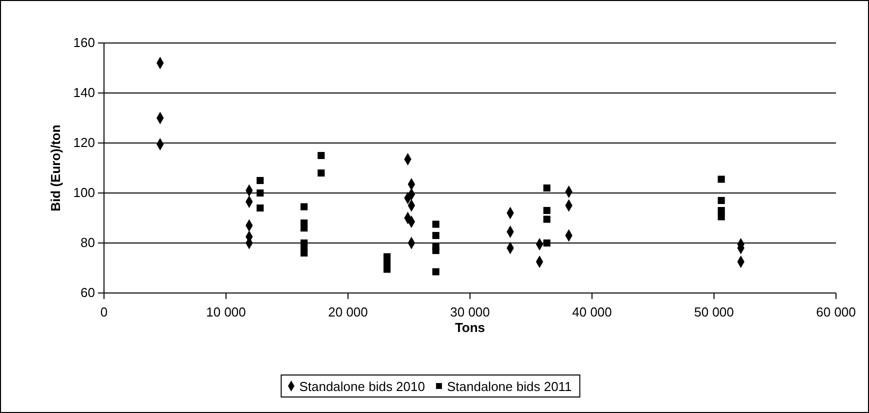 The height and width of the screenshot is (413, 869). What do you see at coordinates (470, 327) in the screenshot?
I see `x-axis-title: Tons` at bounding box center [470, 327].